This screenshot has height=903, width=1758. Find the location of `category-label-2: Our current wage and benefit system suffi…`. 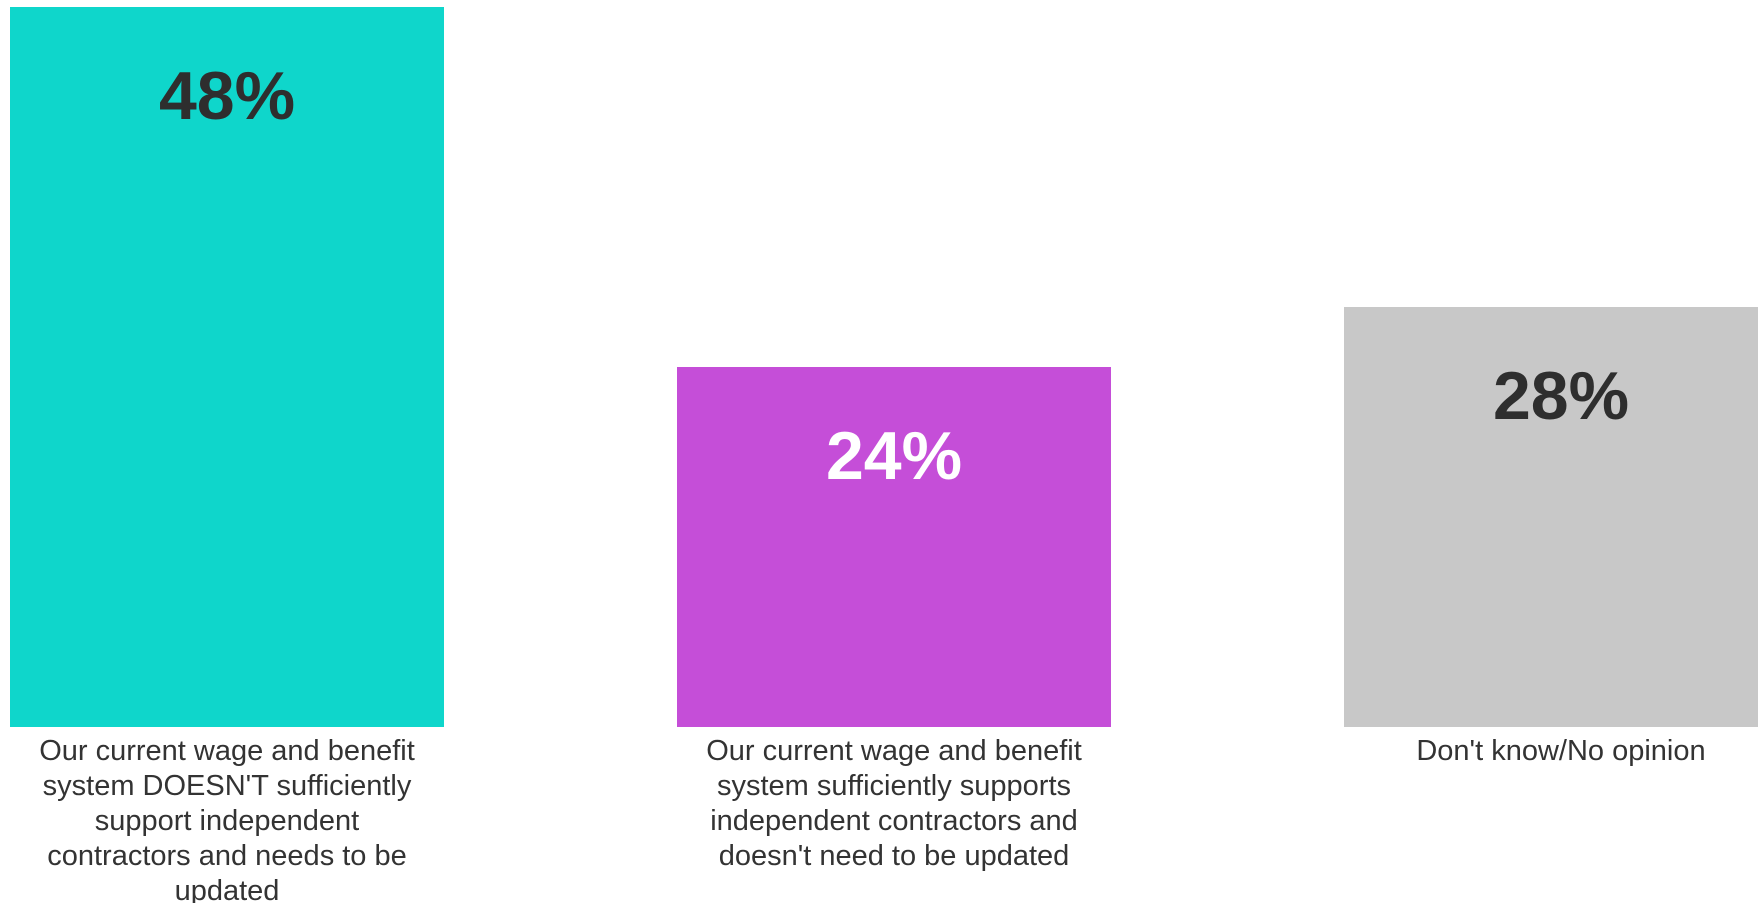

category-label-2: Our current wage and benefit system suffi… is located at coordinates (894, 803).